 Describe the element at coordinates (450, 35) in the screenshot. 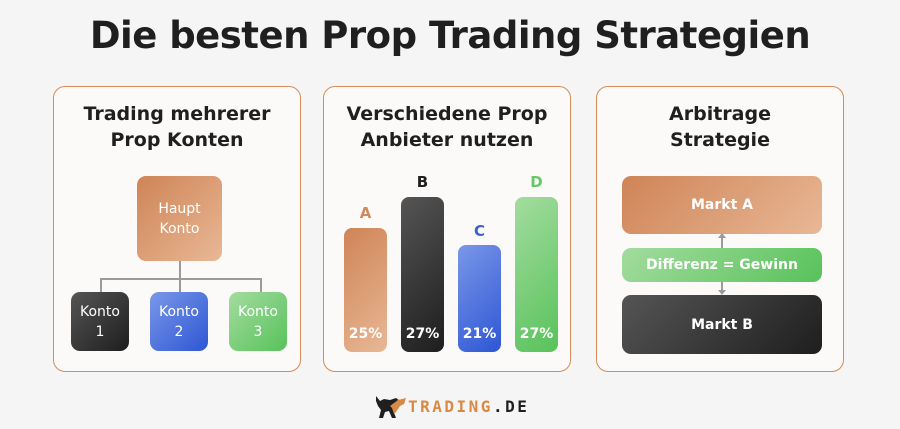

I see `page-title: Die besten Prop Trading Strategien` at that location.